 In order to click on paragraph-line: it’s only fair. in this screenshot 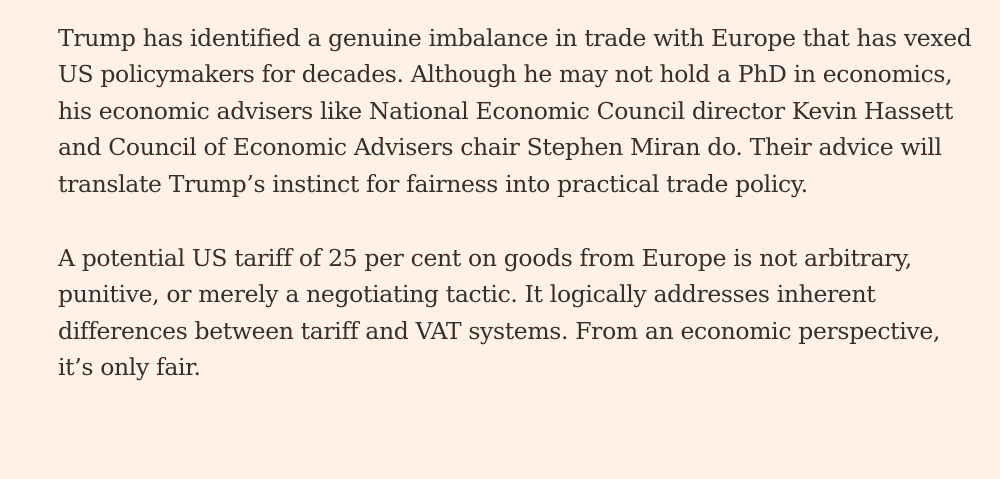, I will do `click(129, 367)`.